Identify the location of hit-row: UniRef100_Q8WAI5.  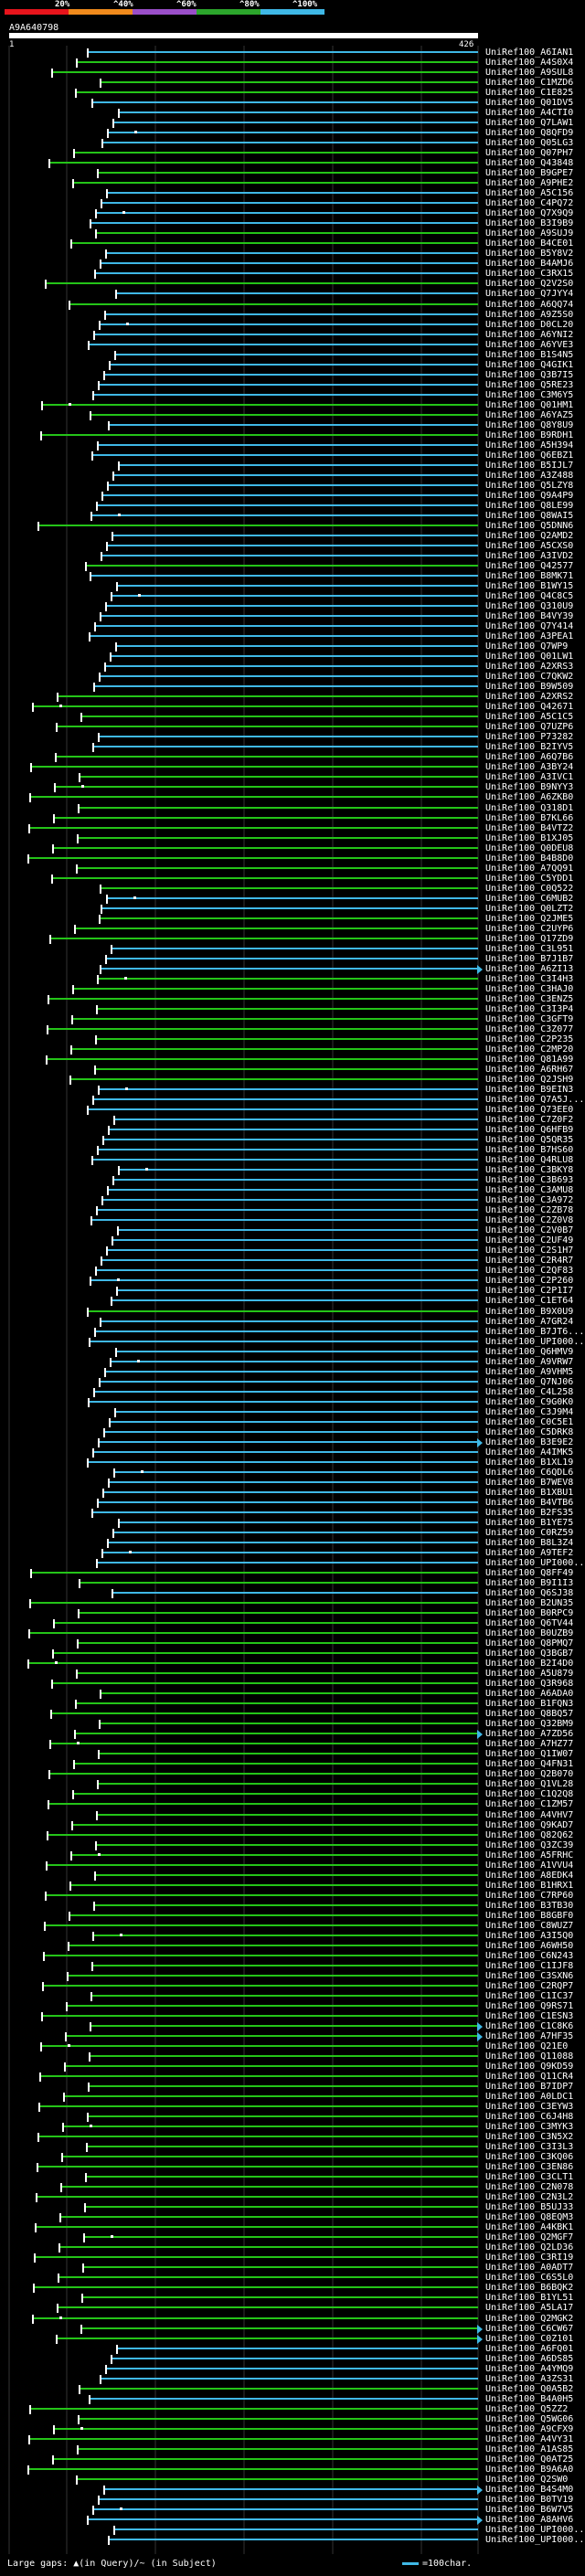
(293, 516).